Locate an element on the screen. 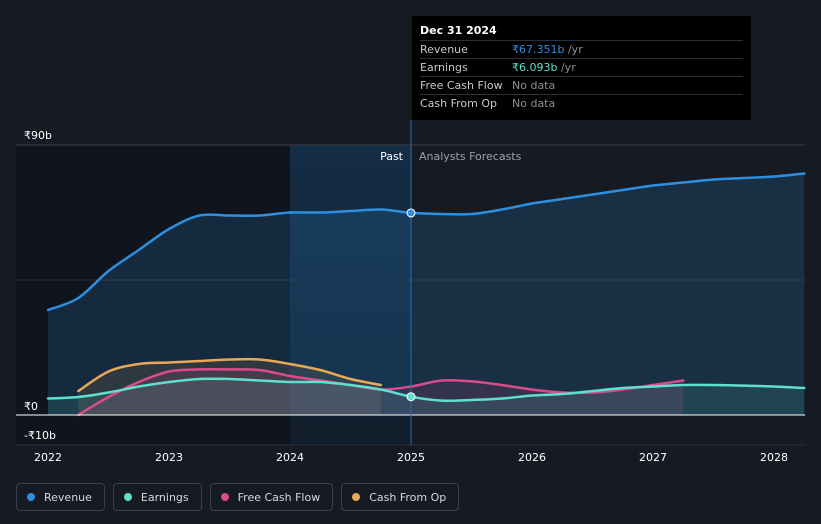 This screenshot has width=821, height=524. tooltip-row-revenue: Revenue ₹67.351b /yr is located at coordinates (581, 49).